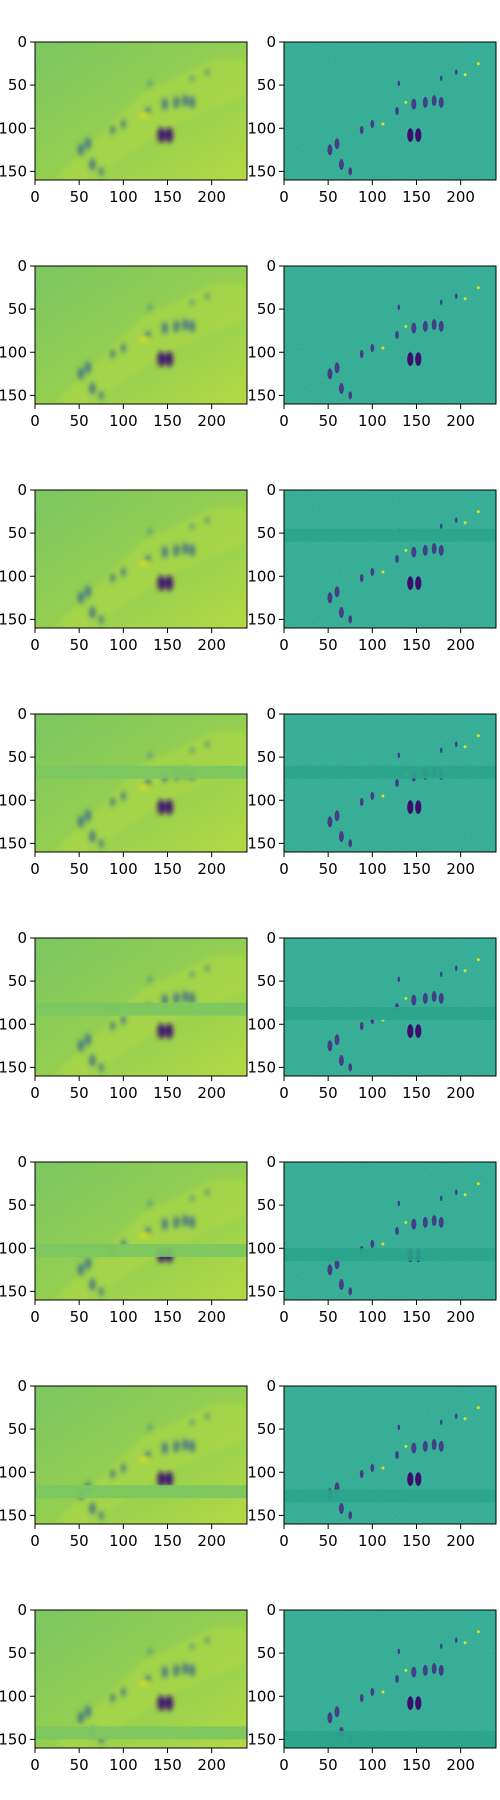 This screenshot has width=500, height=1800. Describe the element at coordinates (372, 567) in the screenshot. I see `panel-r3-c2: 0 50 100 150 200 0 50 100 150` at that location.